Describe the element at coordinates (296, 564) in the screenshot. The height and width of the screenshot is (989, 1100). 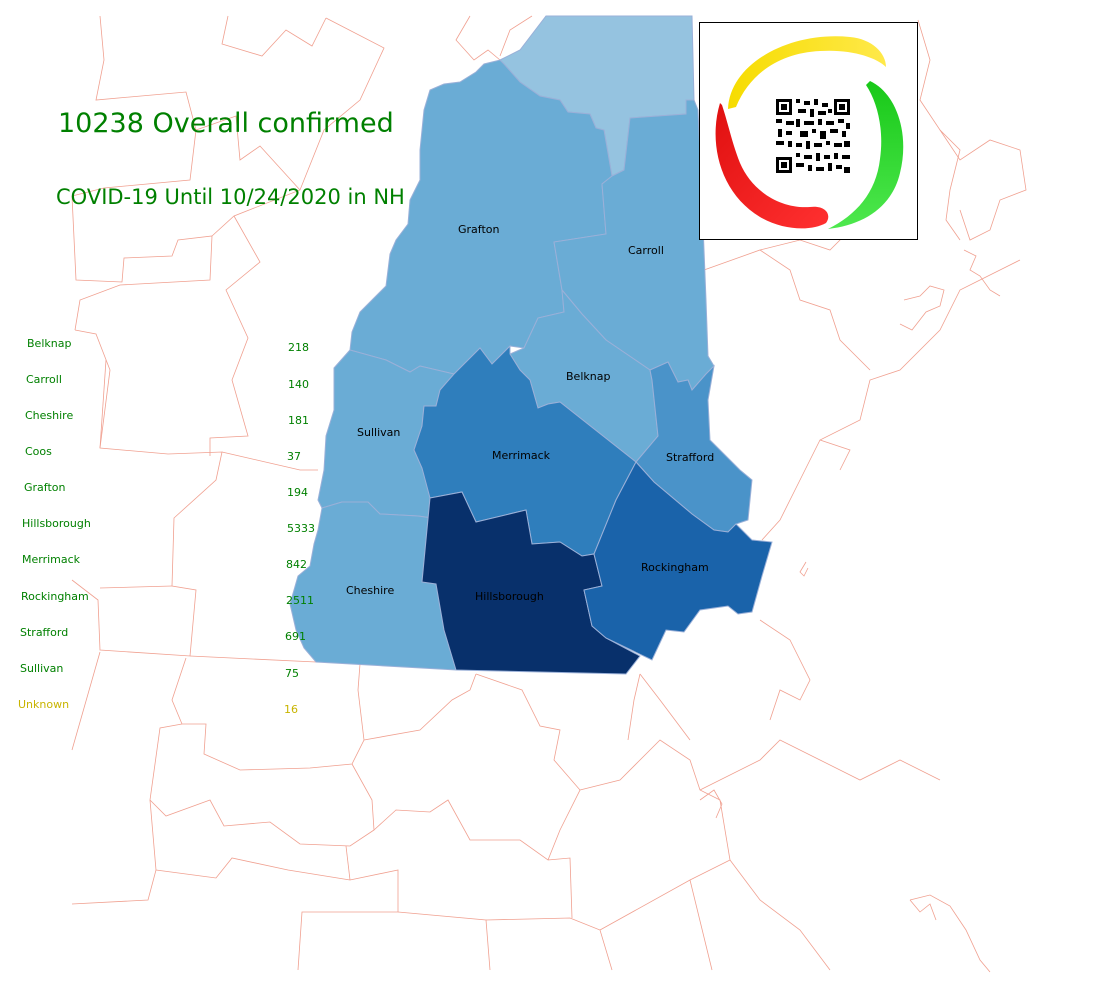
I see `legend-value-merrimack: 842` at that location.